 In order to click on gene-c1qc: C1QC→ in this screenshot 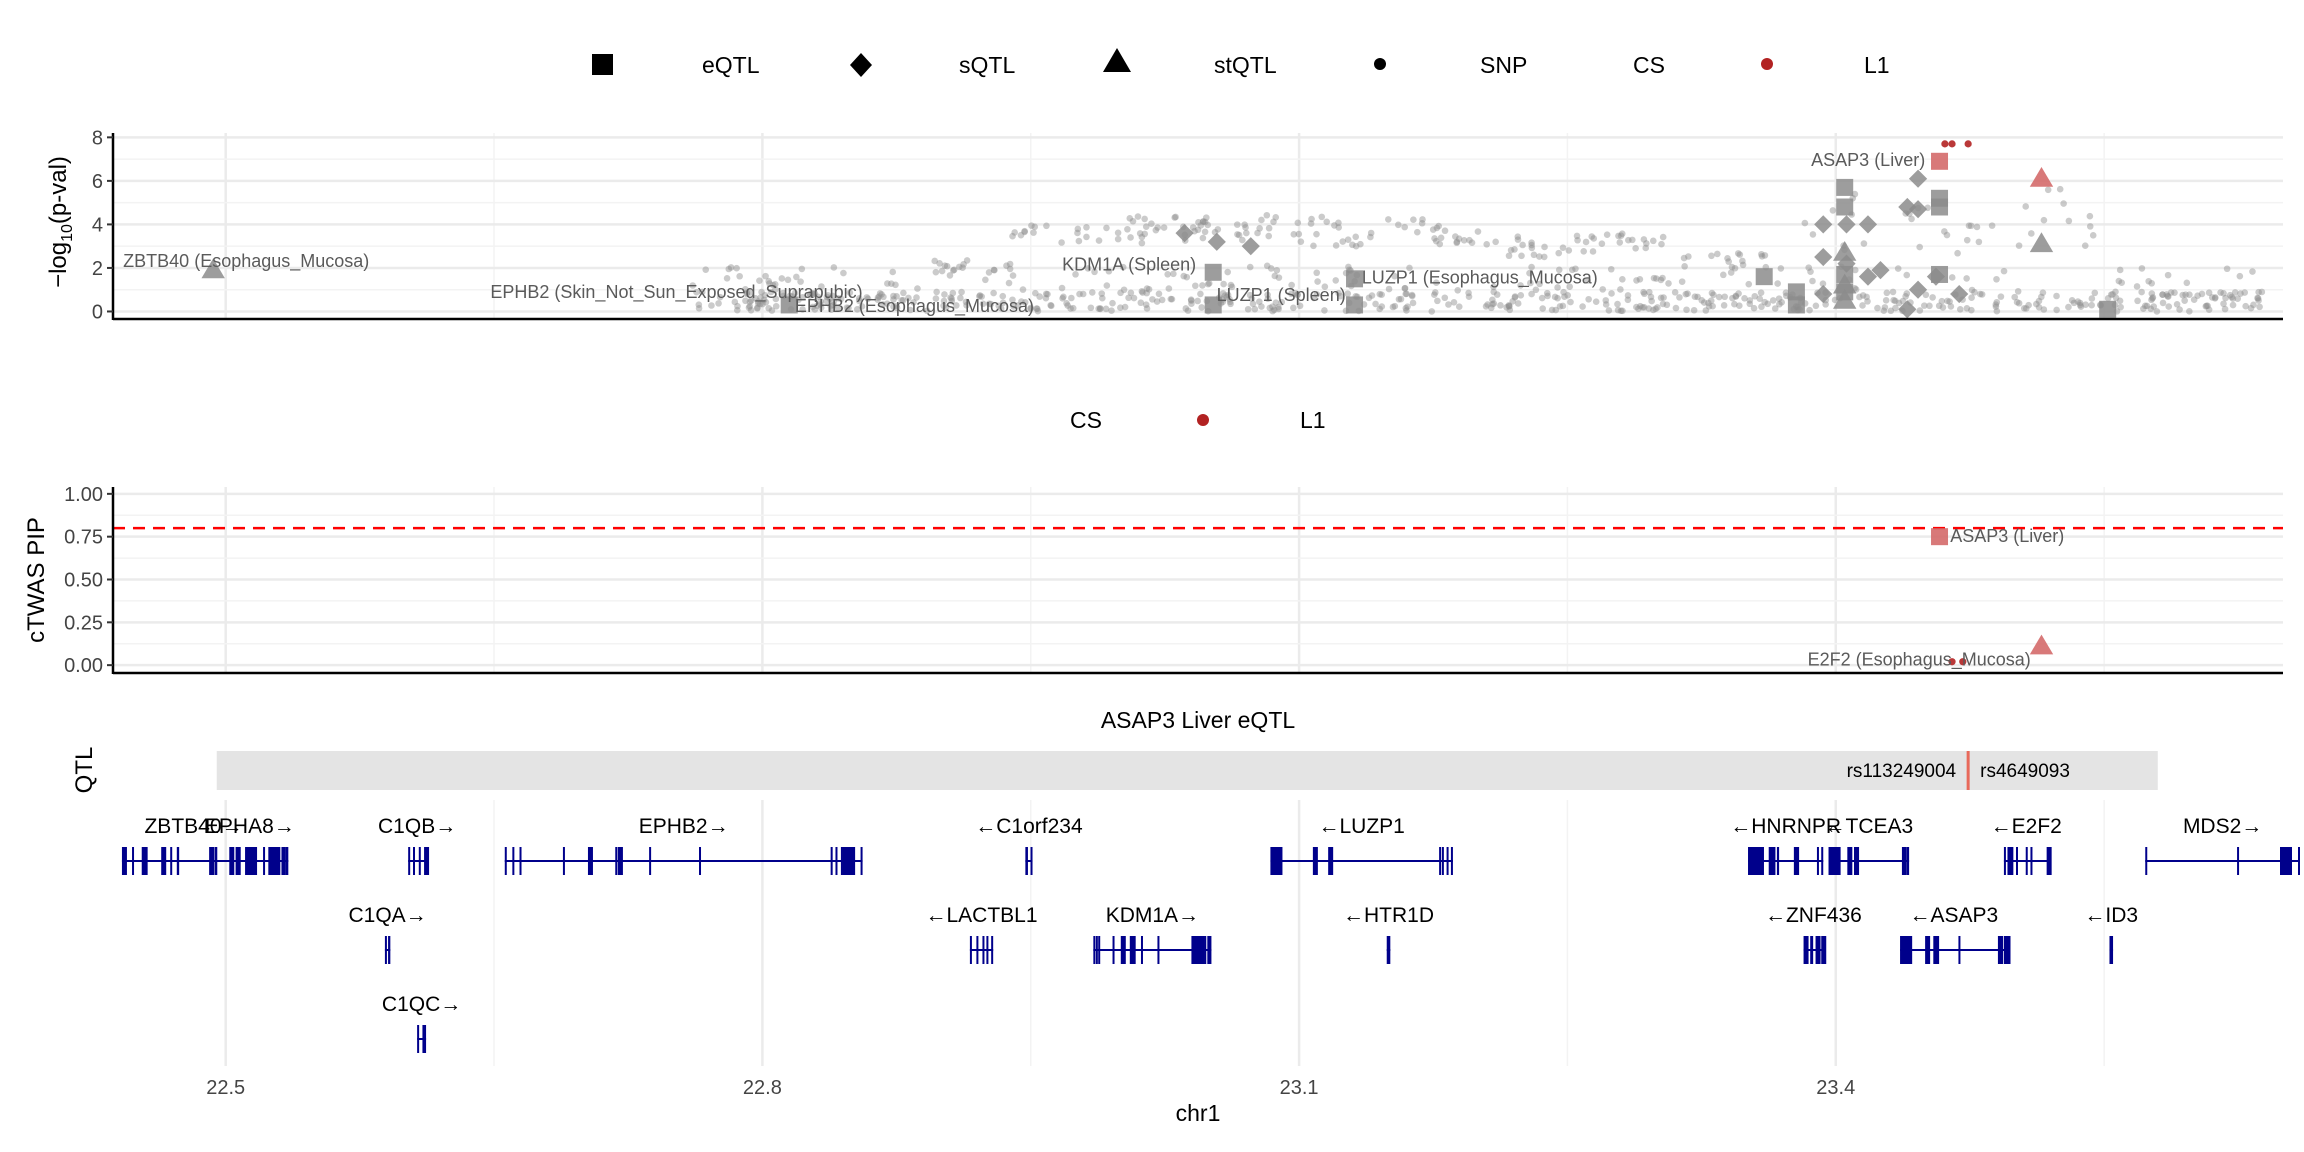, I will do `click(421, 1023)`.